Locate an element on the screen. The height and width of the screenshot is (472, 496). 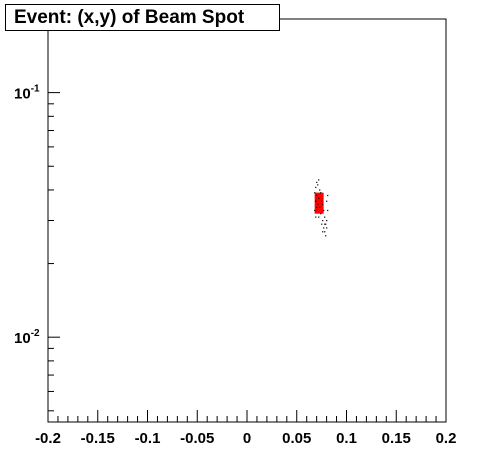
y-tick-label: 10⁻¹ is located at coordinates (27, 93).